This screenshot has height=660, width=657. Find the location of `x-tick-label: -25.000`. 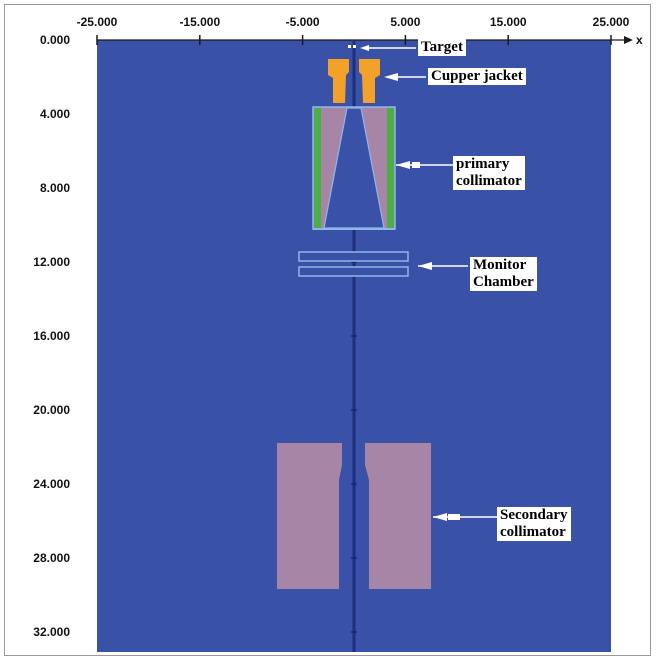

x-tick-label: -25.000 is located at coordinates (97, 22).